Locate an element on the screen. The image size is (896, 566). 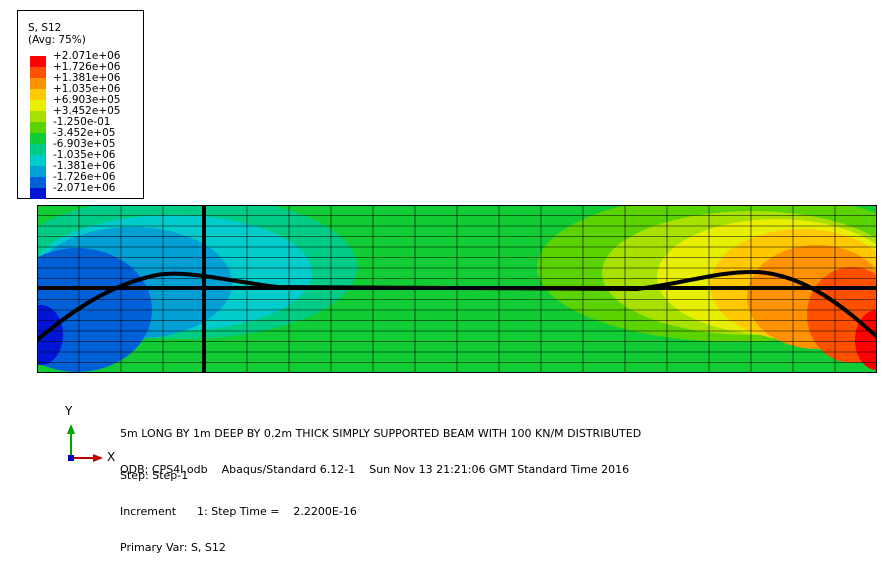
legend-title: S, S12 is located at coordinates (45, 28).